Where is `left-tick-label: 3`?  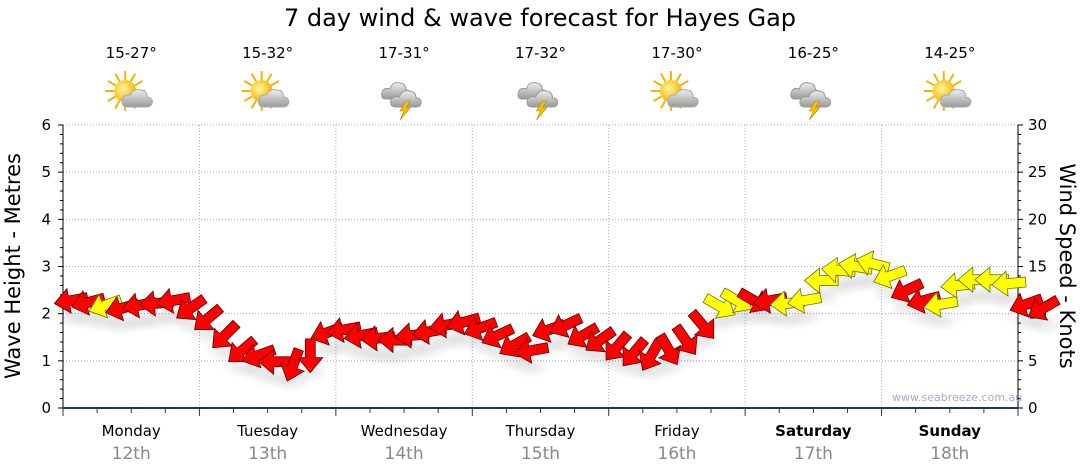 left-tick-label: 3 is located at coordinates (46, 267).